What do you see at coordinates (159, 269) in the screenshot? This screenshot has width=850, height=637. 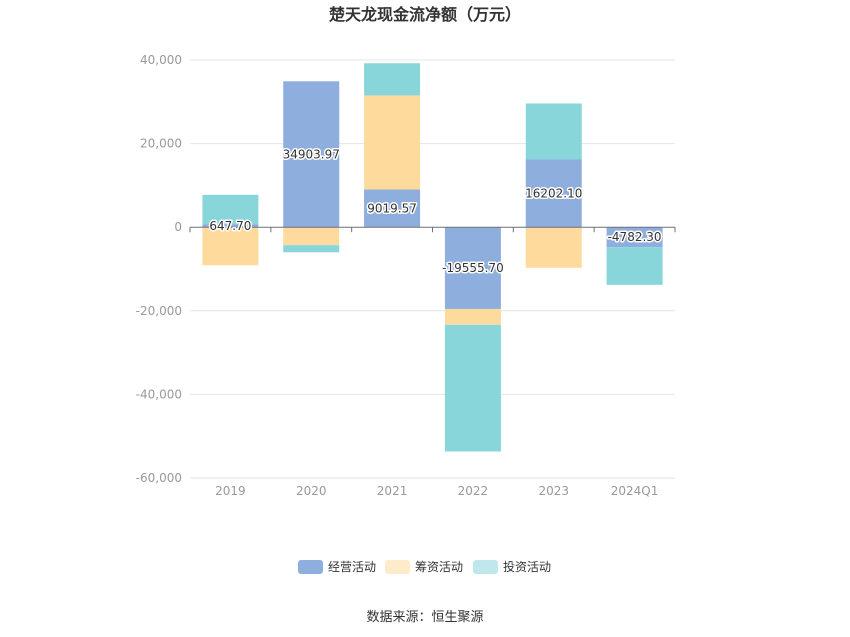 I see `y-axis: 40,000 20,000 0 -20,000 -40,000 -60,000` at bounding box center [159, 269].